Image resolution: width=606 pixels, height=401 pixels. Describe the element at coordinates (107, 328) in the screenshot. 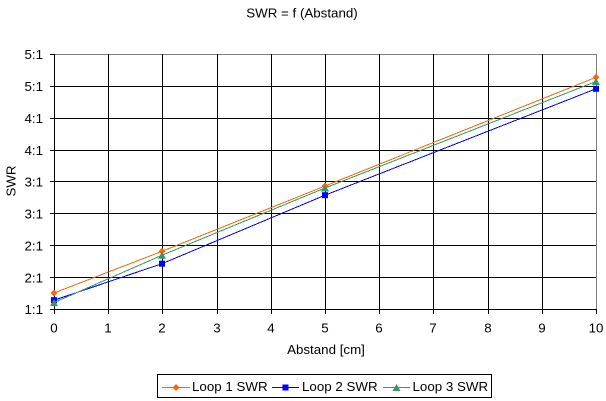

I see `svg-text: 1` at that location.